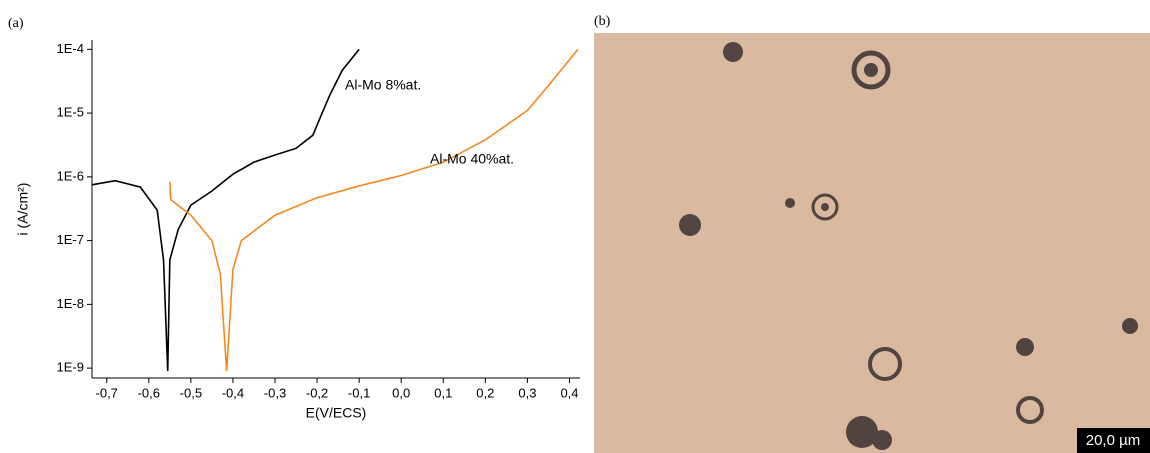  I want to click on scale-bar-label: 20,0 µm, so click(1113, 440).